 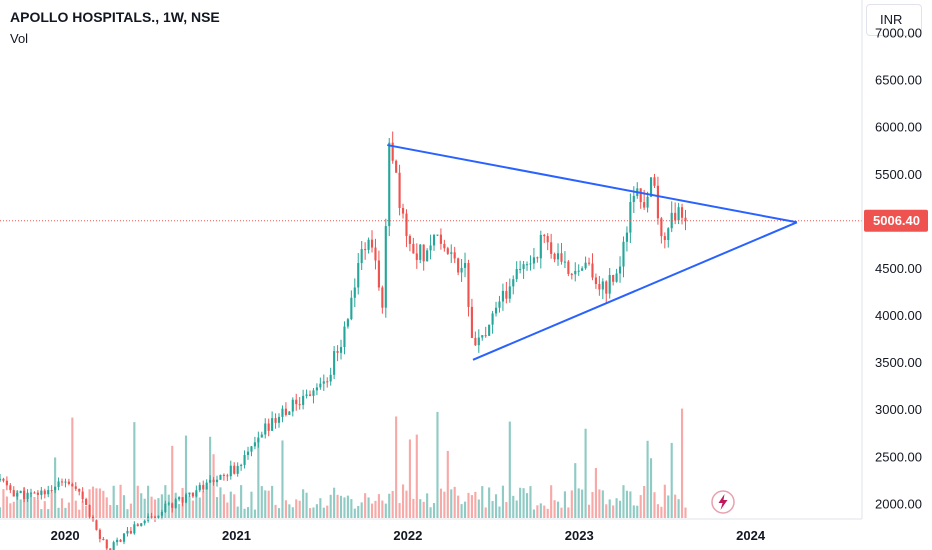 What do you see at coordinates (343, 463) in the screenshot?
I see `volume-bars` at bounding box center [343, 463].